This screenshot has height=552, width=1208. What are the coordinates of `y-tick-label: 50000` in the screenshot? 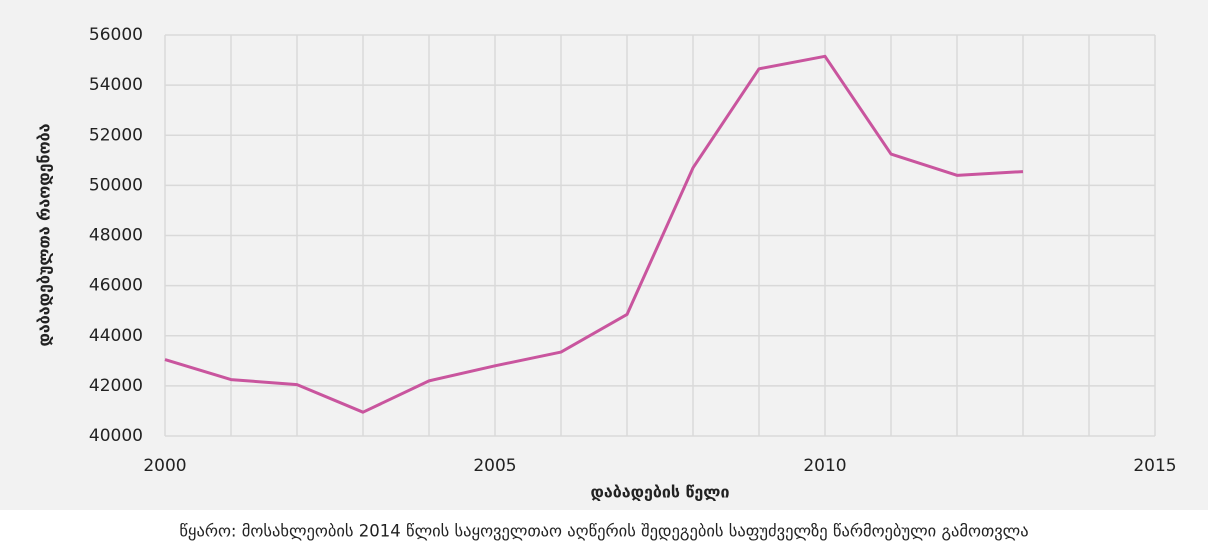 It's located at (116, 185).